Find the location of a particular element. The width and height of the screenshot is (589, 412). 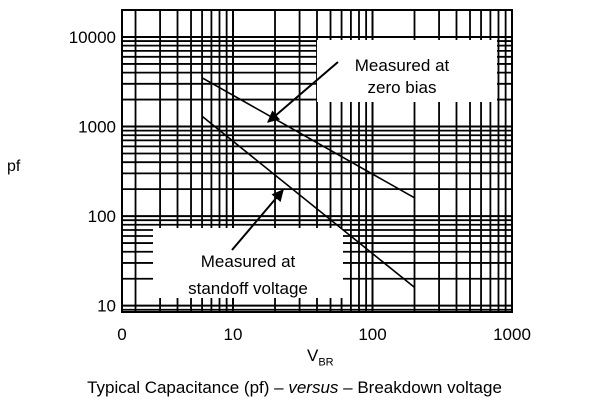

annotation-zero-bias-line1: Measured at is located at coordinates (402, 65).